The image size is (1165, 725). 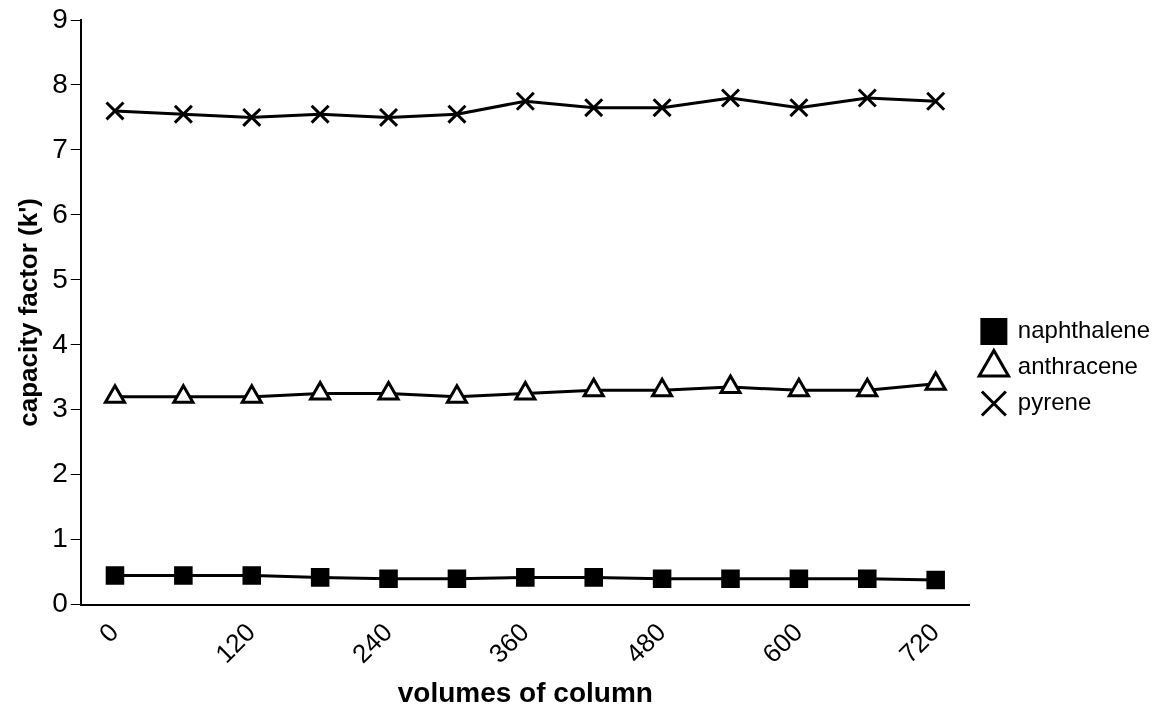 What do you see at coordinates (60, 473) in the screenshot?
I see `y-tick-label: 2` at bounding box center [60, 473].